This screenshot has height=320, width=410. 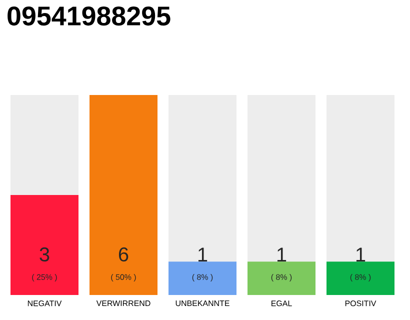 I want to click on data-label: 6, so click(x=123, y=254).